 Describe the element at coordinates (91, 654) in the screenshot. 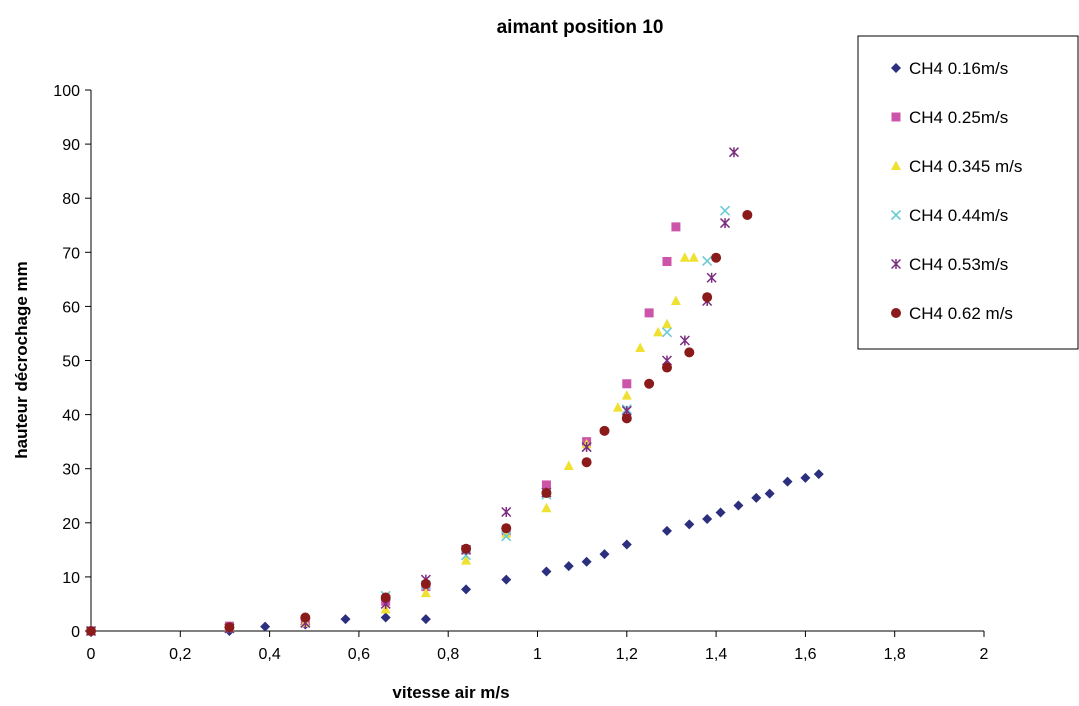

I see `x-tick-label: 0` at that location.